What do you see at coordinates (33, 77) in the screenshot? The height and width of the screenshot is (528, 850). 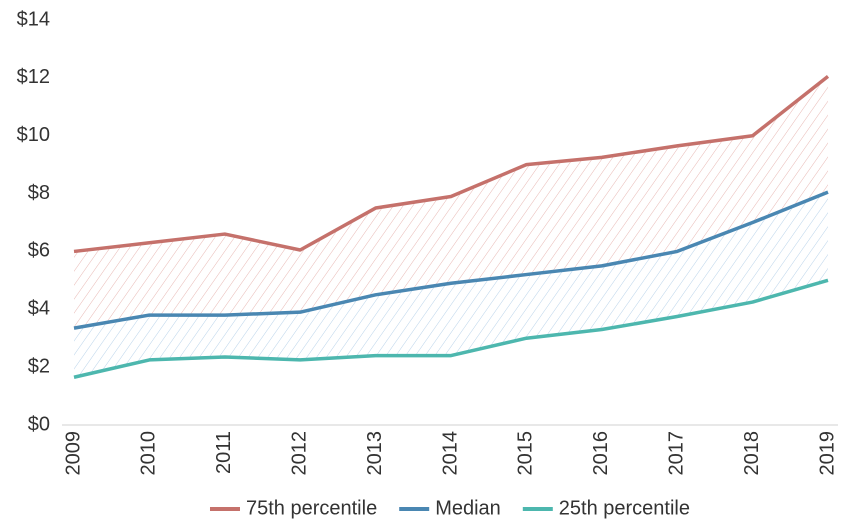 I see `y-tick-label: $12` at bounding box center [33, 77].